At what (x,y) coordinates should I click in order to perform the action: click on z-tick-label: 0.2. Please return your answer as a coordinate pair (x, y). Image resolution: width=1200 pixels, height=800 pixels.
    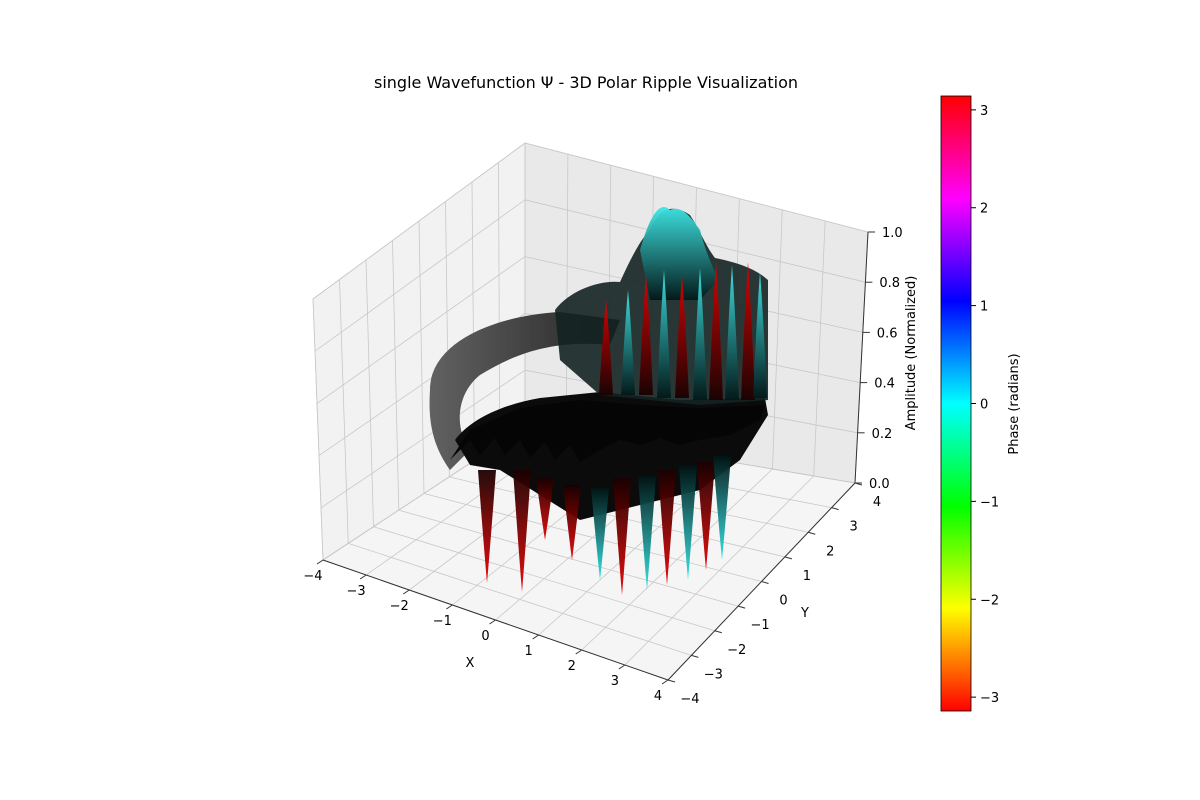
    Looking at the image, I should click on (882, 434).